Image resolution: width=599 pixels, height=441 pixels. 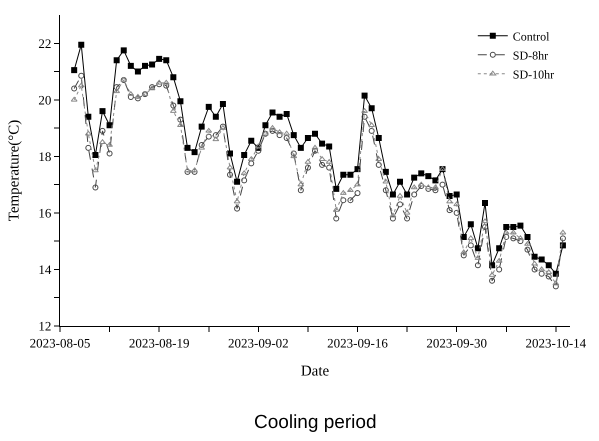 I want to click on legend-label: SD-8hr, so click(x=530, y=55).